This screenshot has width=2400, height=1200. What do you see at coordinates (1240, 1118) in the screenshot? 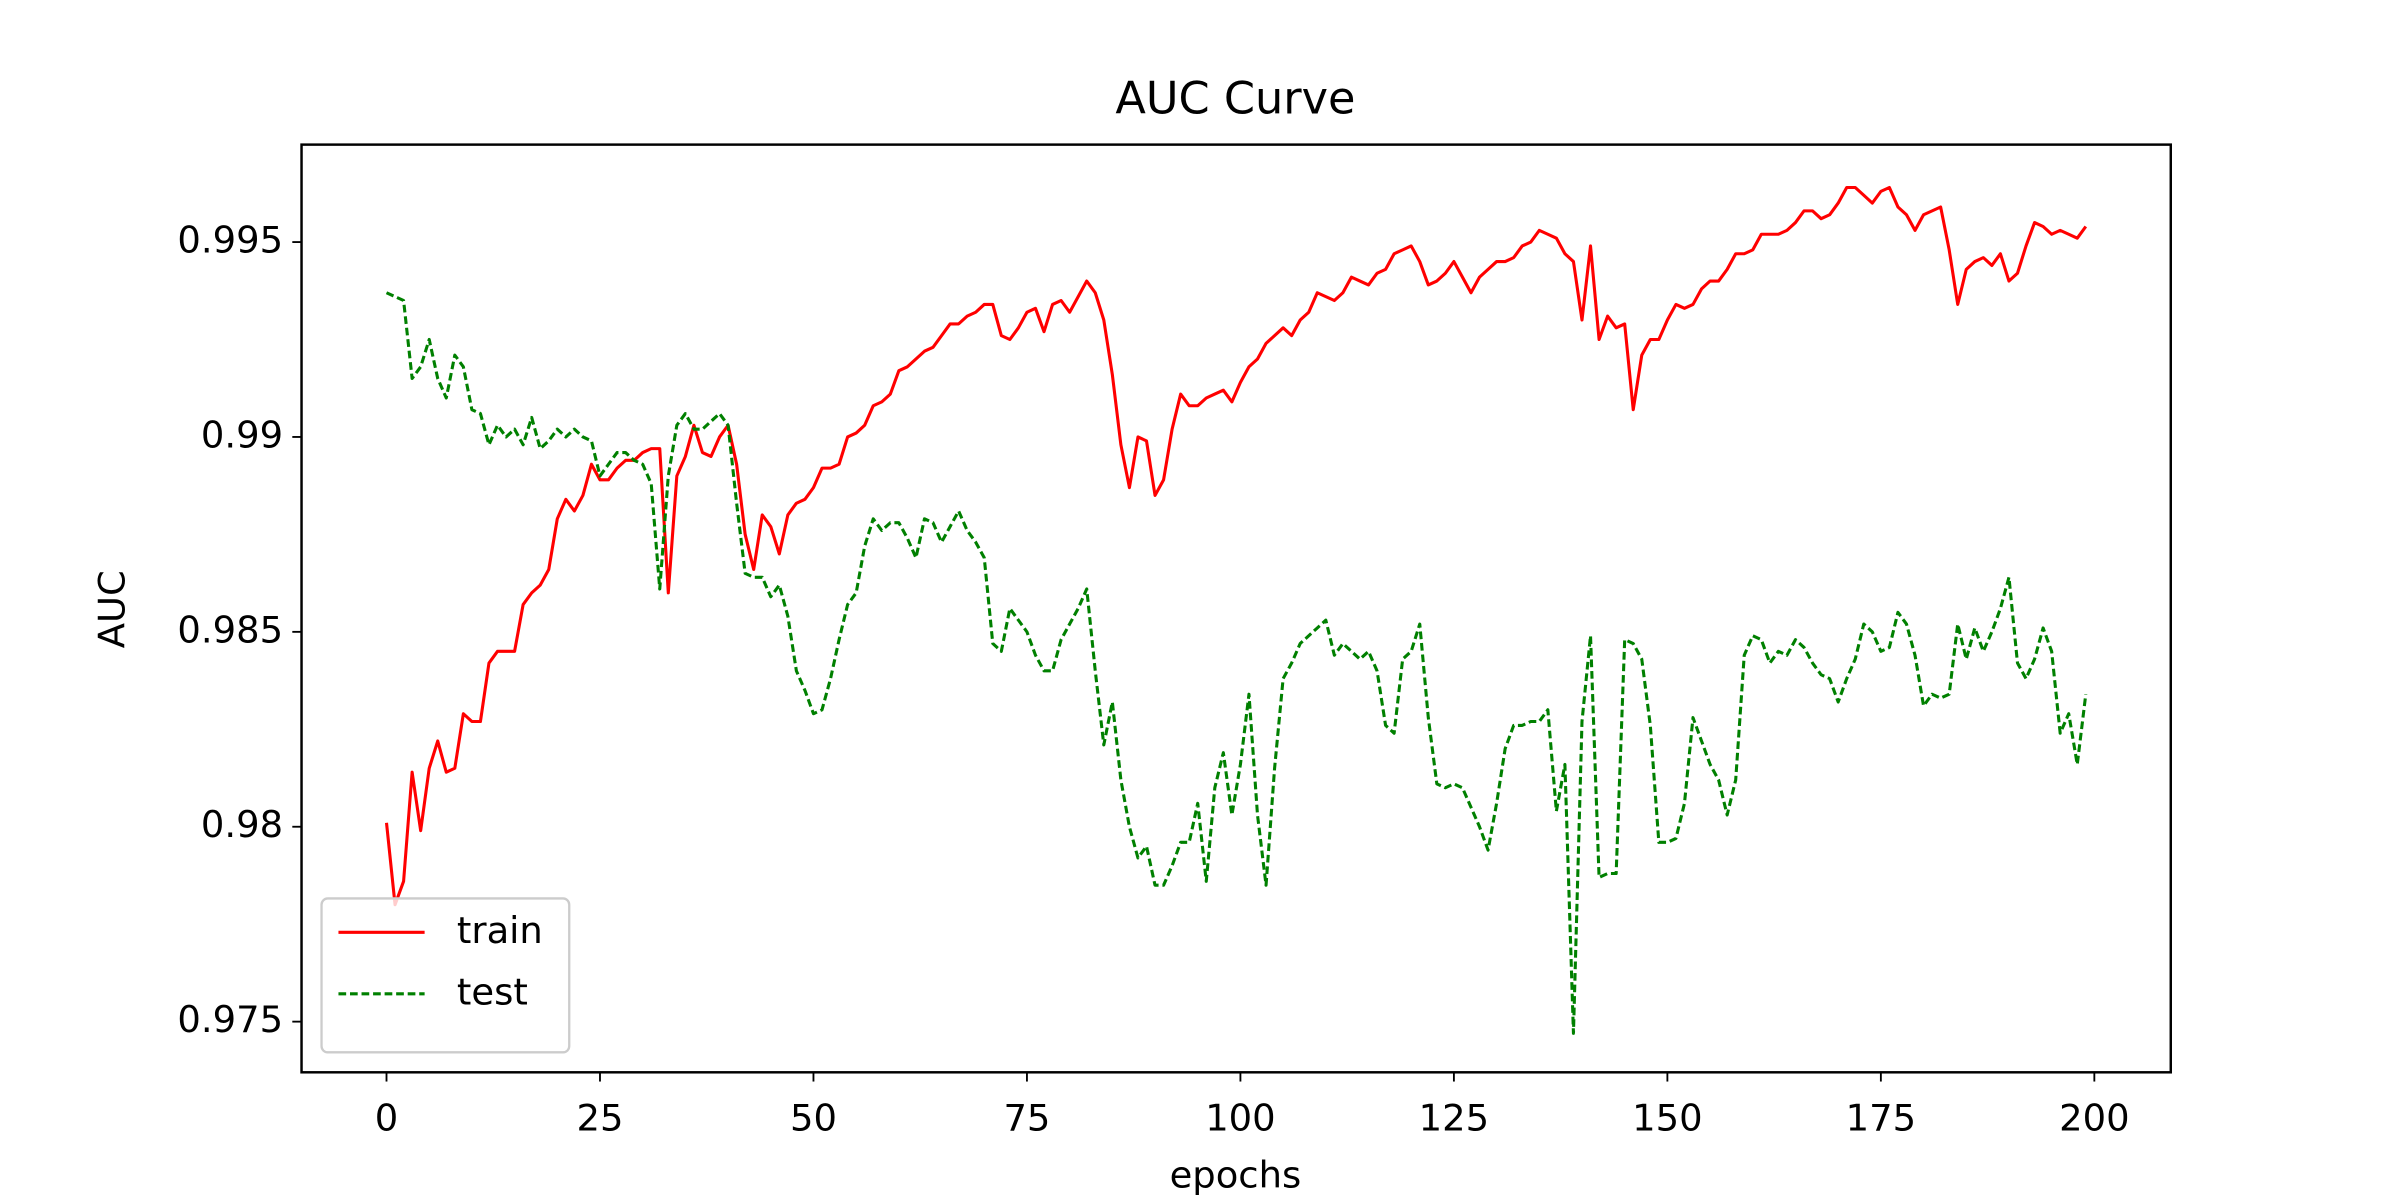
I see `x-tick-label: 100` at bounding box center [1240, 1118].